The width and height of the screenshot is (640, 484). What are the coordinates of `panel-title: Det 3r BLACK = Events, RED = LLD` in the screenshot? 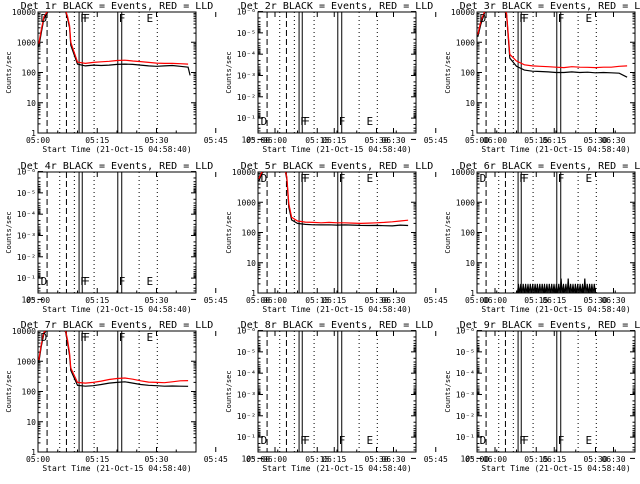 It's located at (550, 6).